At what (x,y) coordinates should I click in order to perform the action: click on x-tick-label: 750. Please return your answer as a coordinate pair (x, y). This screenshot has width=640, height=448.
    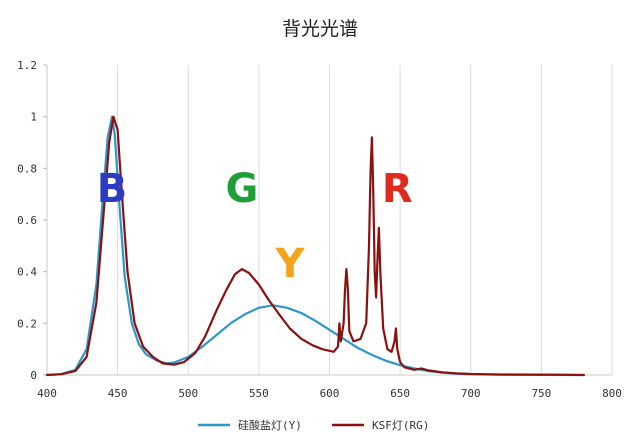
    Looking at the image, I should click on (541, 393).